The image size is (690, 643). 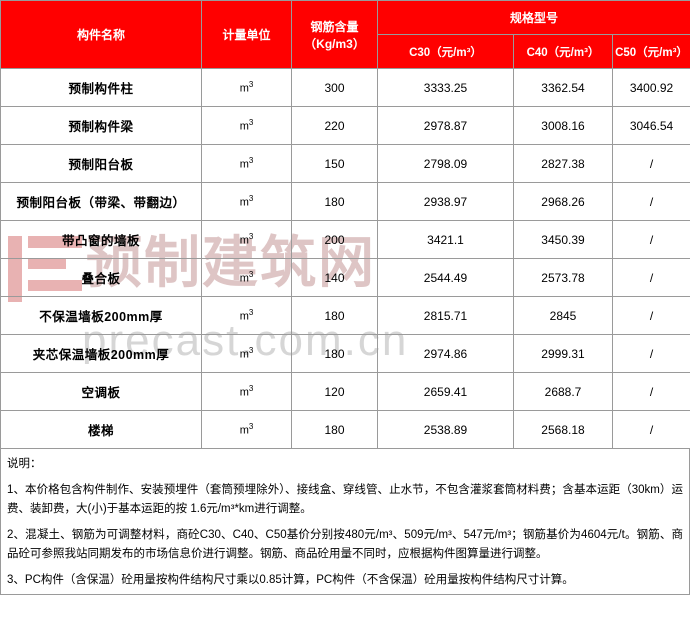 I want to click on cell-rebar: 220, so click(x=334, y=125).